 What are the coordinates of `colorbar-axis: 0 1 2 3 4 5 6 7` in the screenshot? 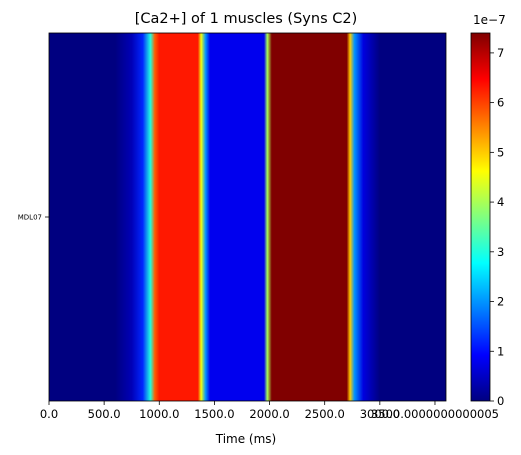 It's located at (497, 227).